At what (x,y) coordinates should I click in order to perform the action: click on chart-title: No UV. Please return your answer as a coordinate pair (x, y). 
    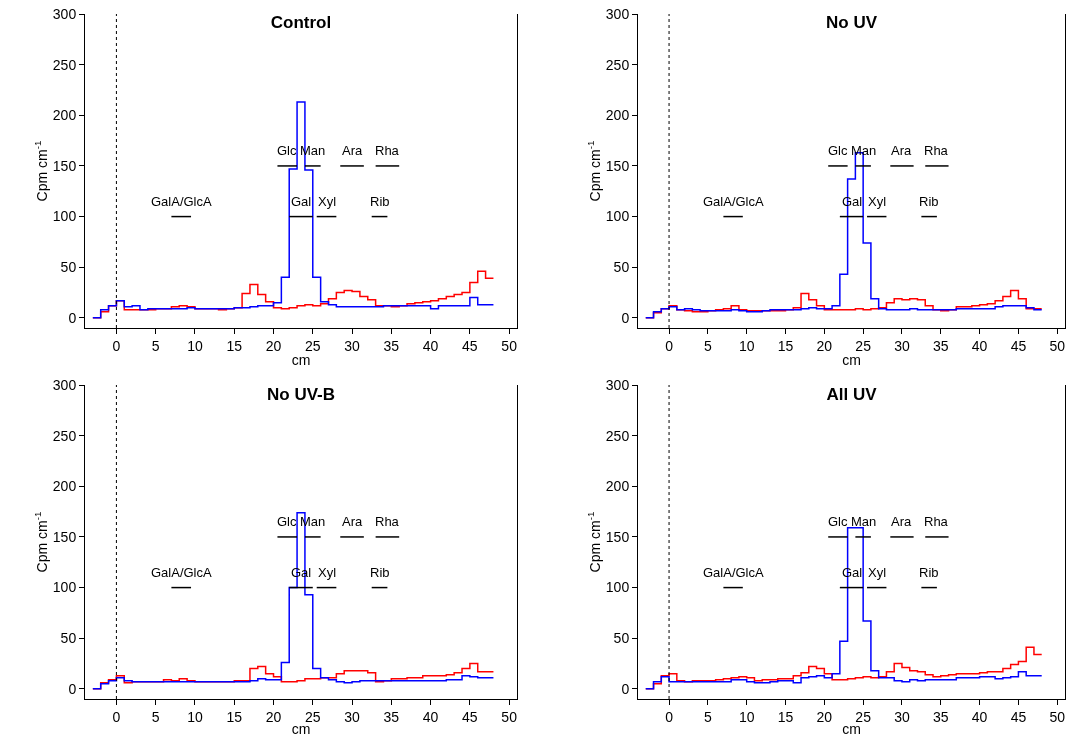
    Looking at the image, I should click on (852, 23).